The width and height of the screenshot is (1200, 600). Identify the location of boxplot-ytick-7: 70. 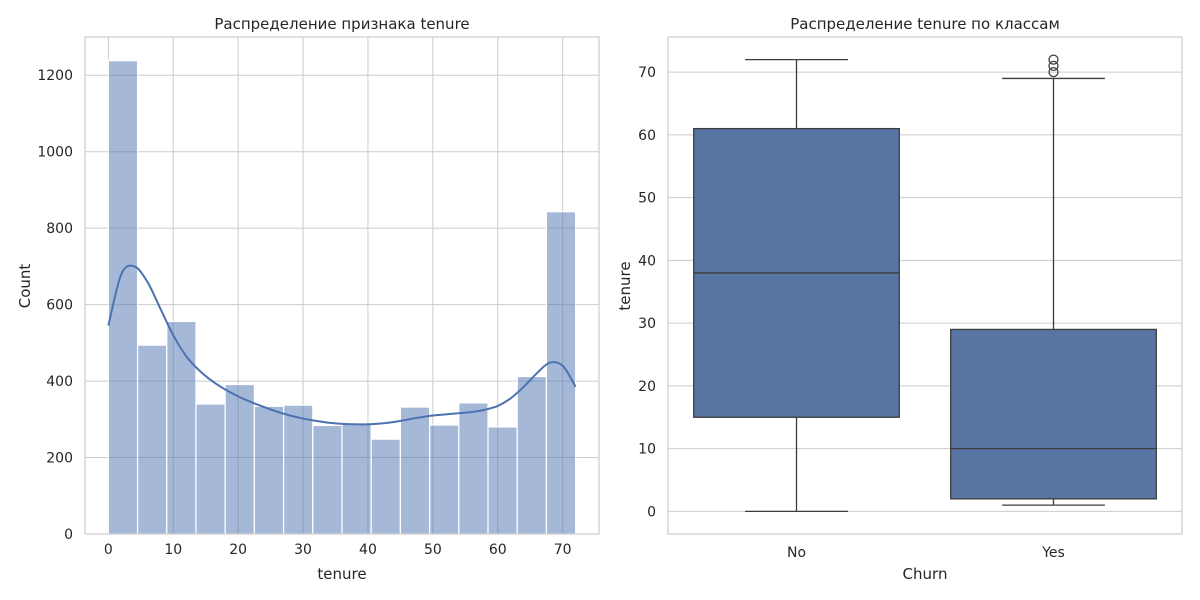
(647, 73).